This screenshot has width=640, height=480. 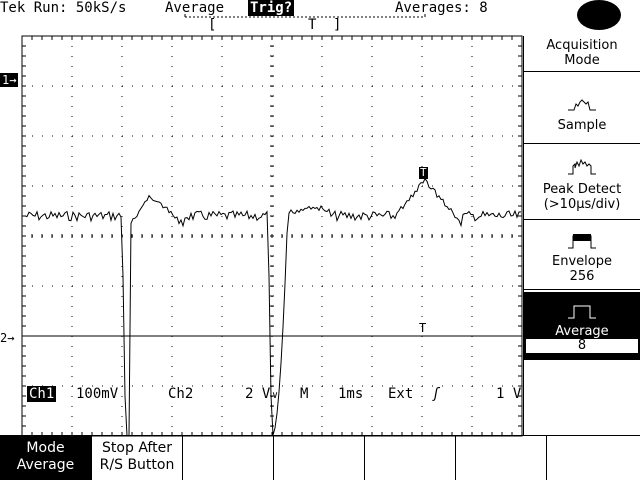 What do you see at coordinates (9, 80) in the screenshot?
I see `ch1-ground-marker: 1→` at bounding box center [9, 80].